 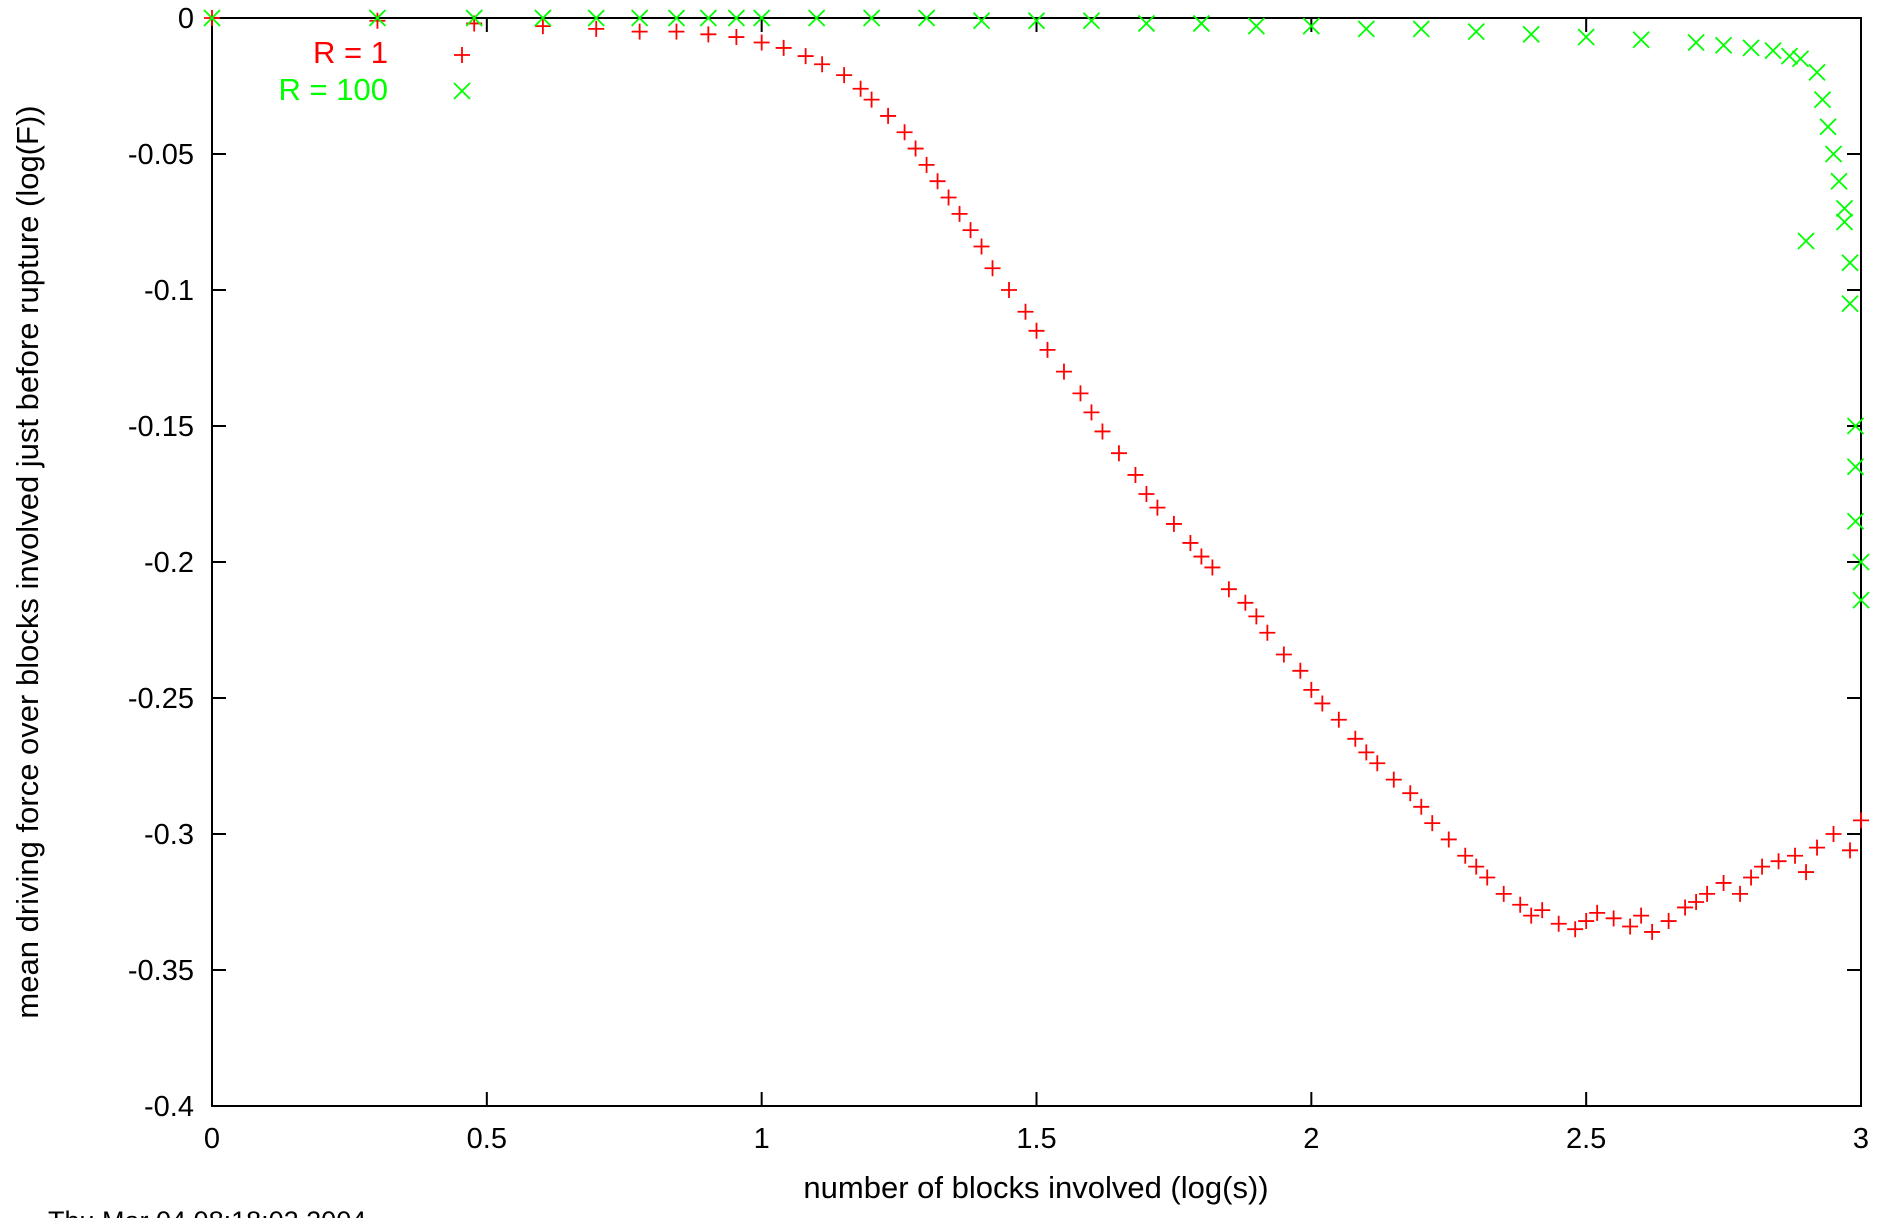 I want to click on x-tick-label: 1, so click(x=762, y=1139).